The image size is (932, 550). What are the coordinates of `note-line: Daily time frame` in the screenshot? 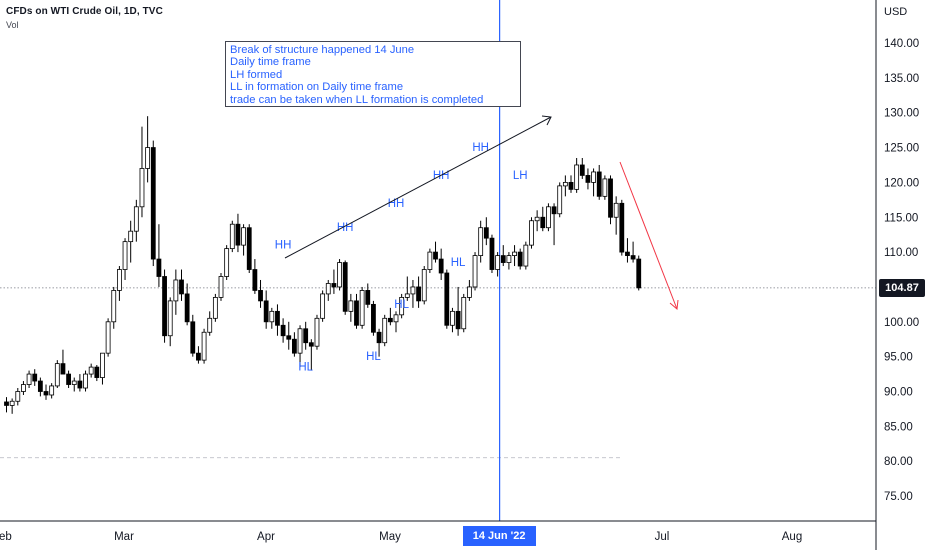 It's located at (270, 62).